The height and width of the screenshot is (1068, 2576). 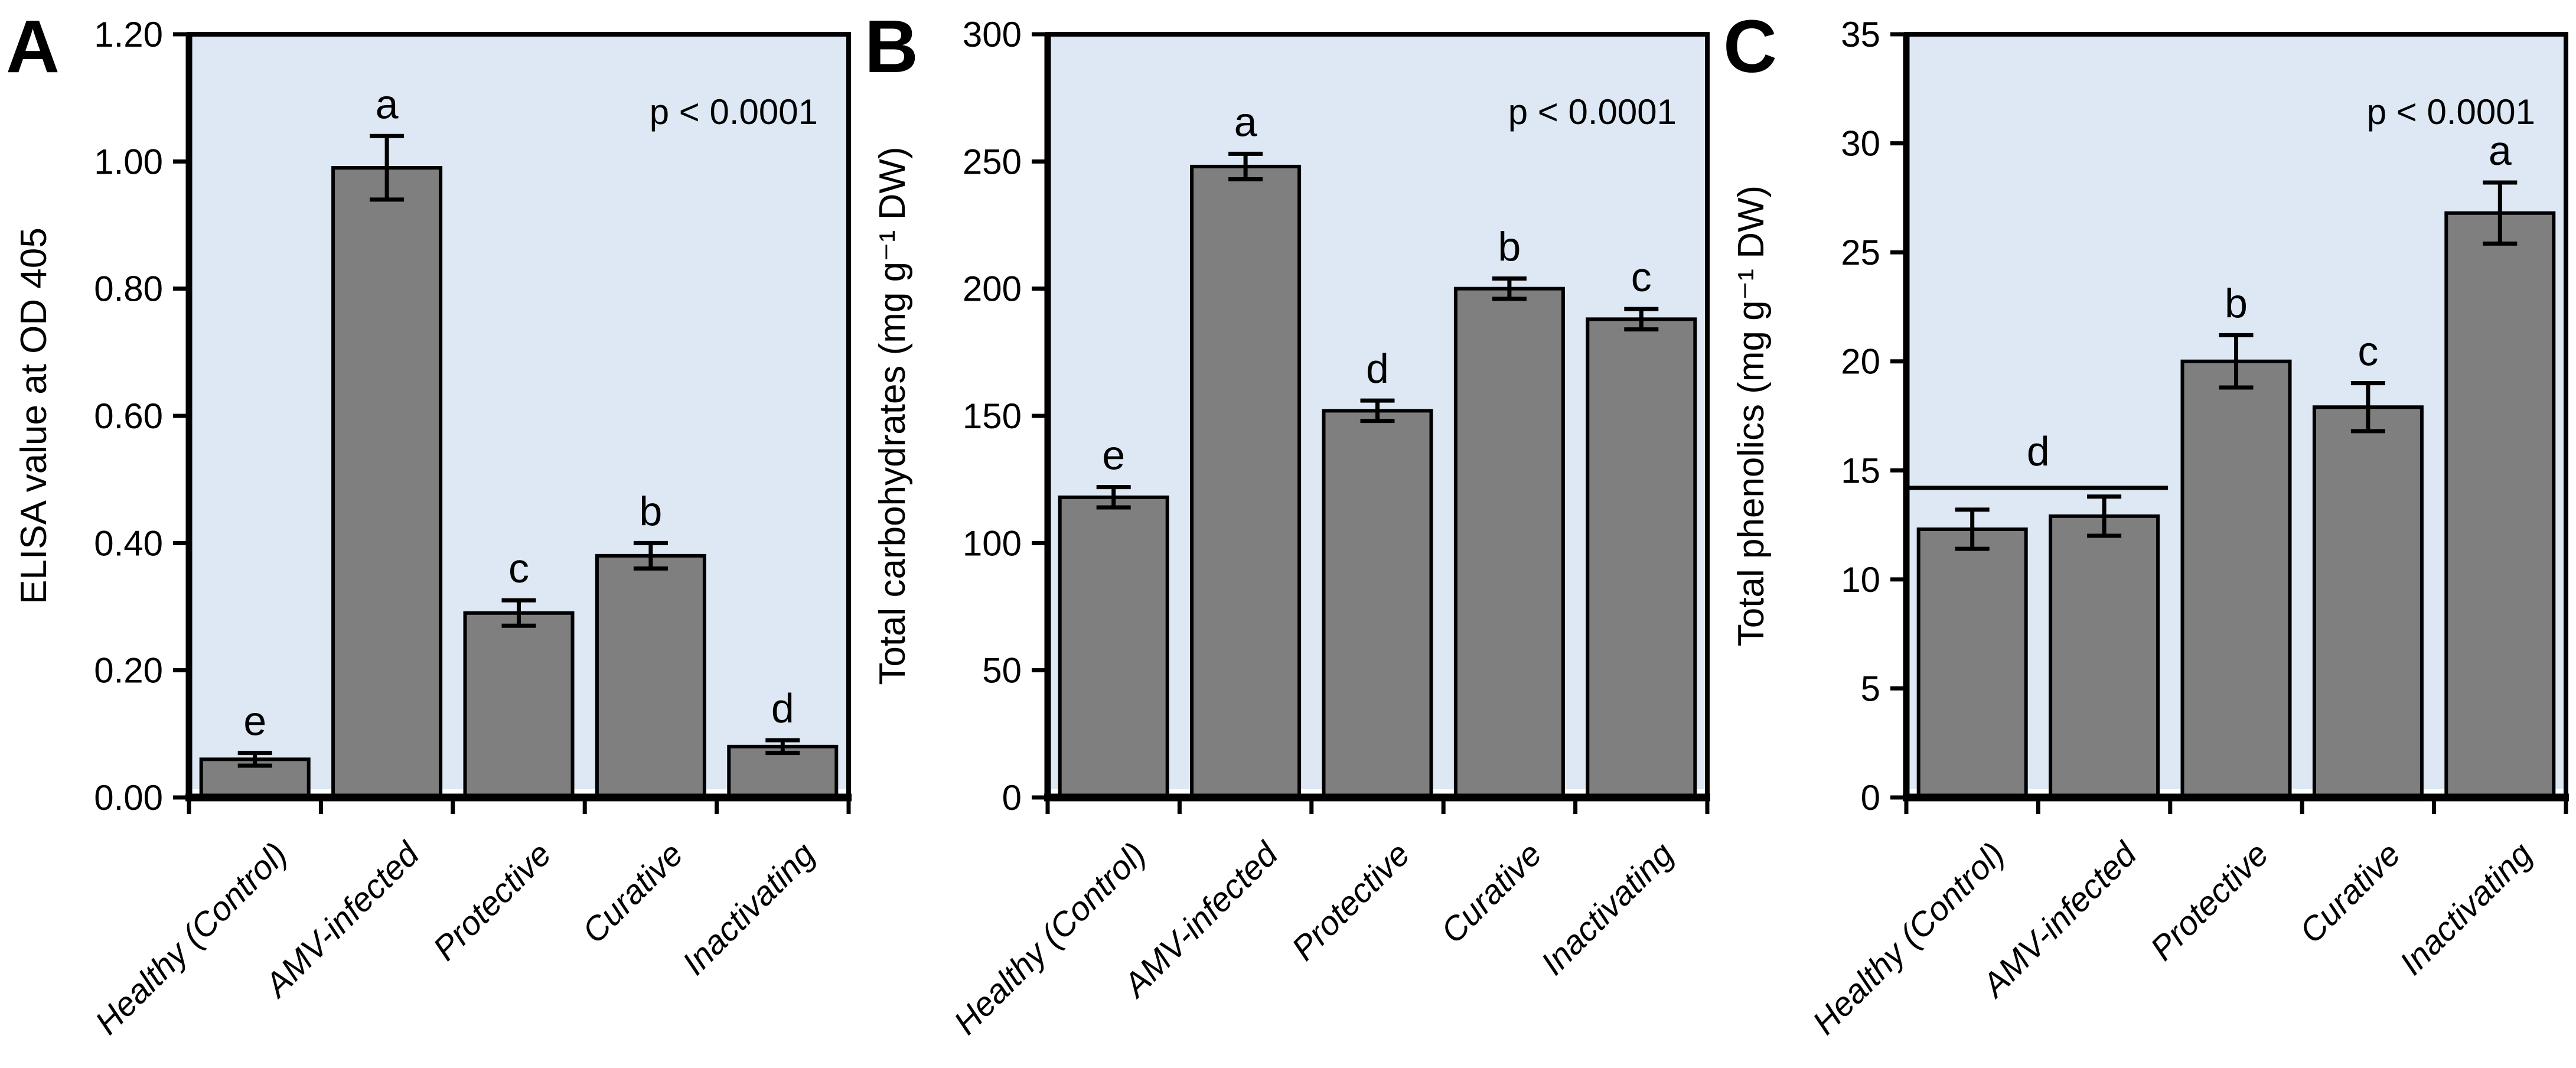 I want to click on y-tick-label: 5, so click(x=1870, y=688).